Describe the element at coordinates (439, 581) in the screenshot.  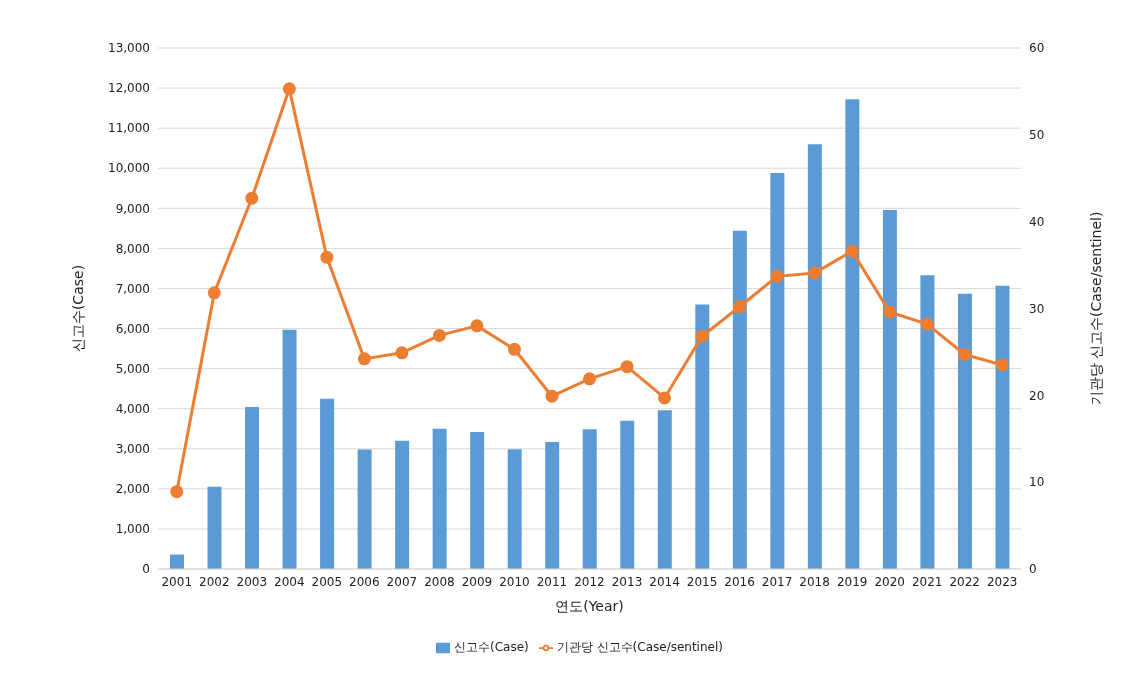
I see `x-tick-label: 2008` at that location.